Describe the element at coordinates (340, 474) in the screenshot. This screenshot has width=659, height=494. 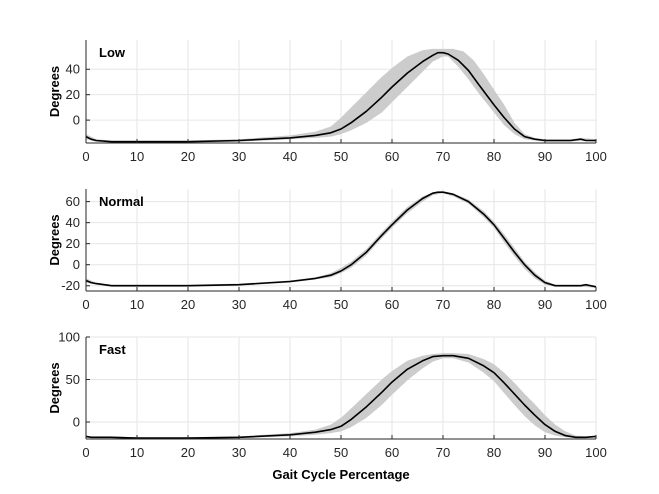
I see `x-axis-label: Gait Cycle Percentage` at that location.